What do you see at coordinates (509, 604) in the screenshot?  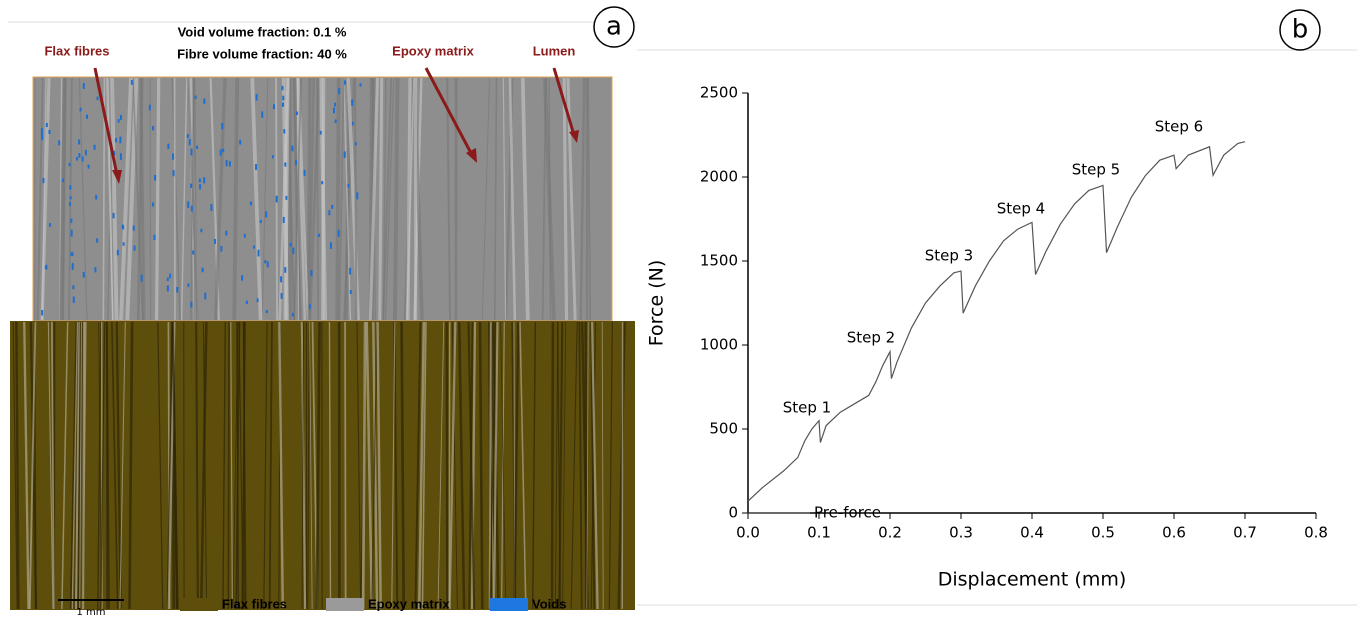 I see `legend-swatch` at bounding box center [509, 604].